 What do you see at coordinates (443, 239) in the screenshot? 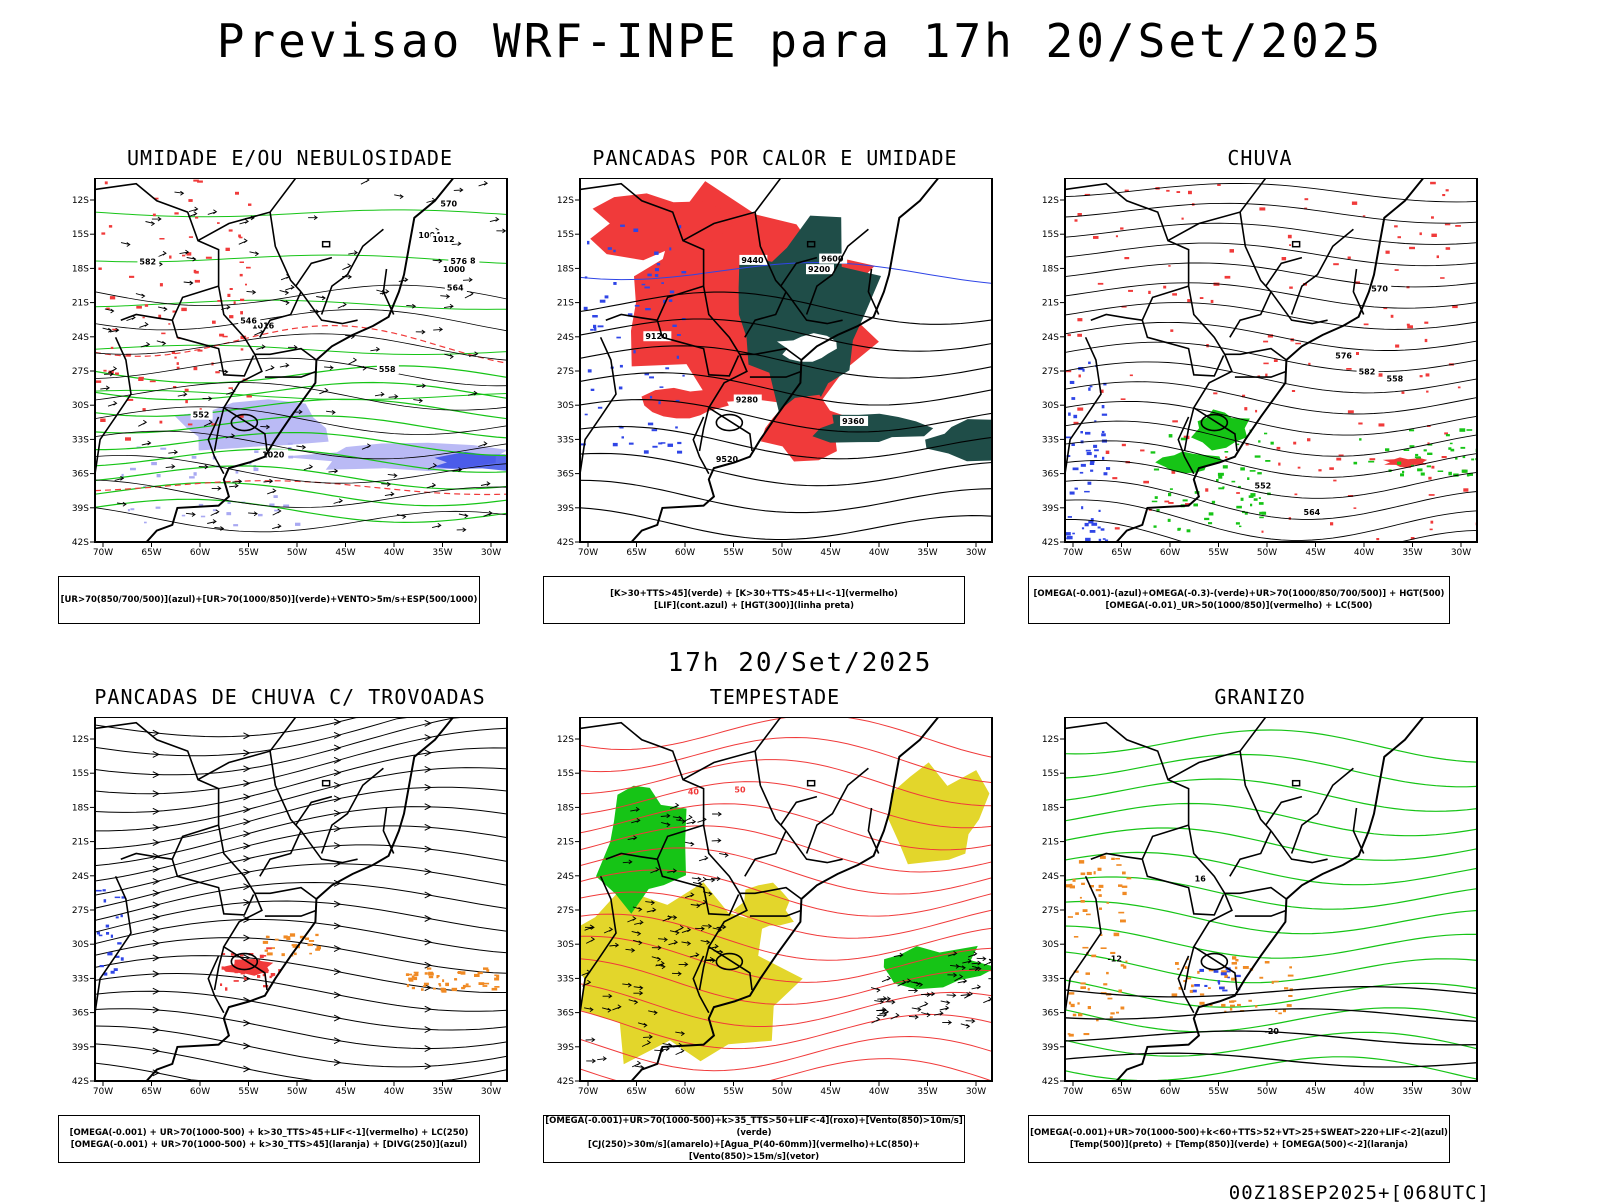
I see `contour-label: 1012` at bounding box center [443, 239].